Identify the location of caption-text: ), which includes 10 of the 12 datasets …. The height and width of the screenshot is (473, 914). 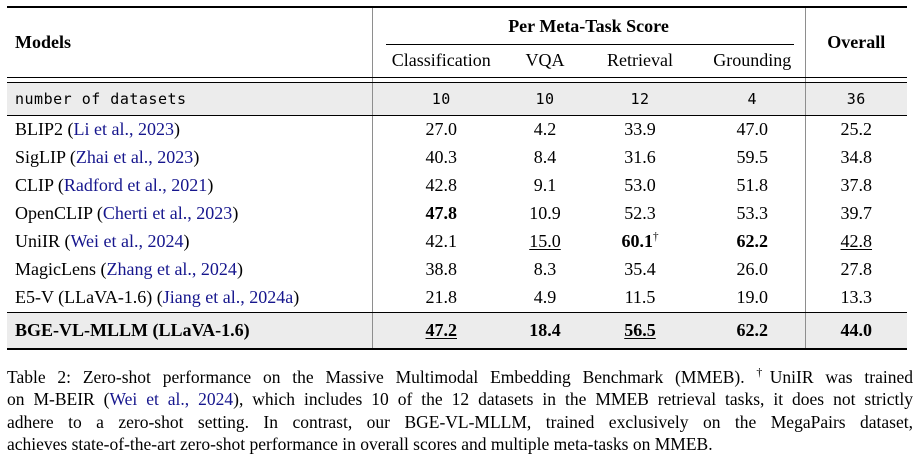
(573, 399).